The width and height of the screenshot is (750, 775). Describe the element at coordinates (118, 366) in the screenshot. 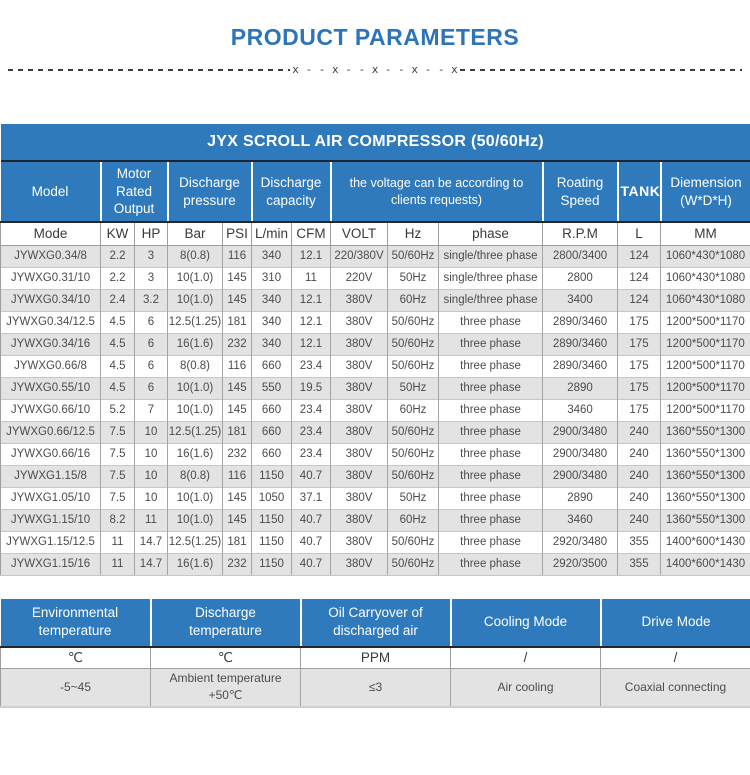

I see `cell: 4.5` at that location.